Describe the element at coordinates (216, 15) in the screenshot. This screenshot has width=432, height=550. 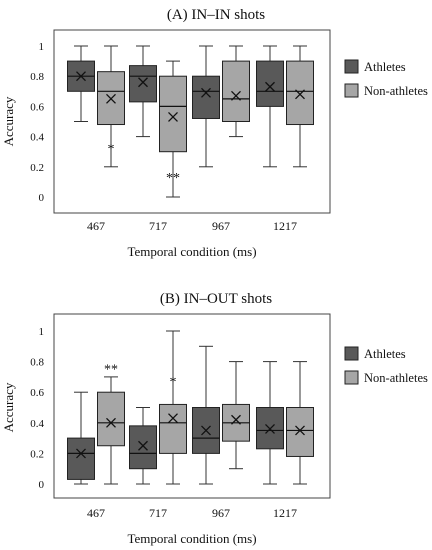
I see `chart-title: (A) IN–IN shots` at that location.